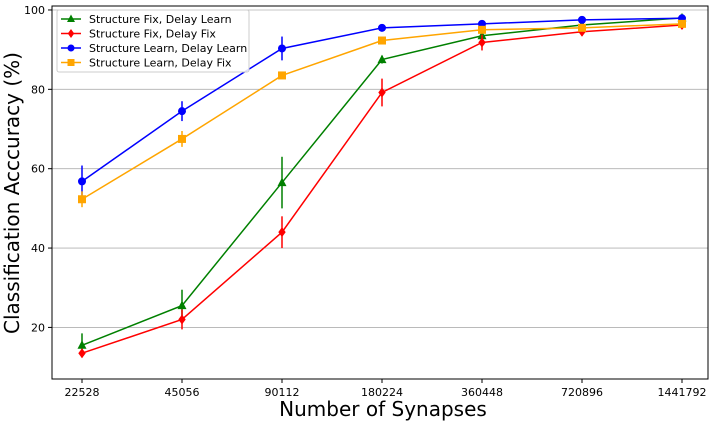 The image size is (715, 423). Describe the element at coordinates (12, 193) in the screenshot. I see `y-axis-title: Classification Acccuracy (%)` at that location.